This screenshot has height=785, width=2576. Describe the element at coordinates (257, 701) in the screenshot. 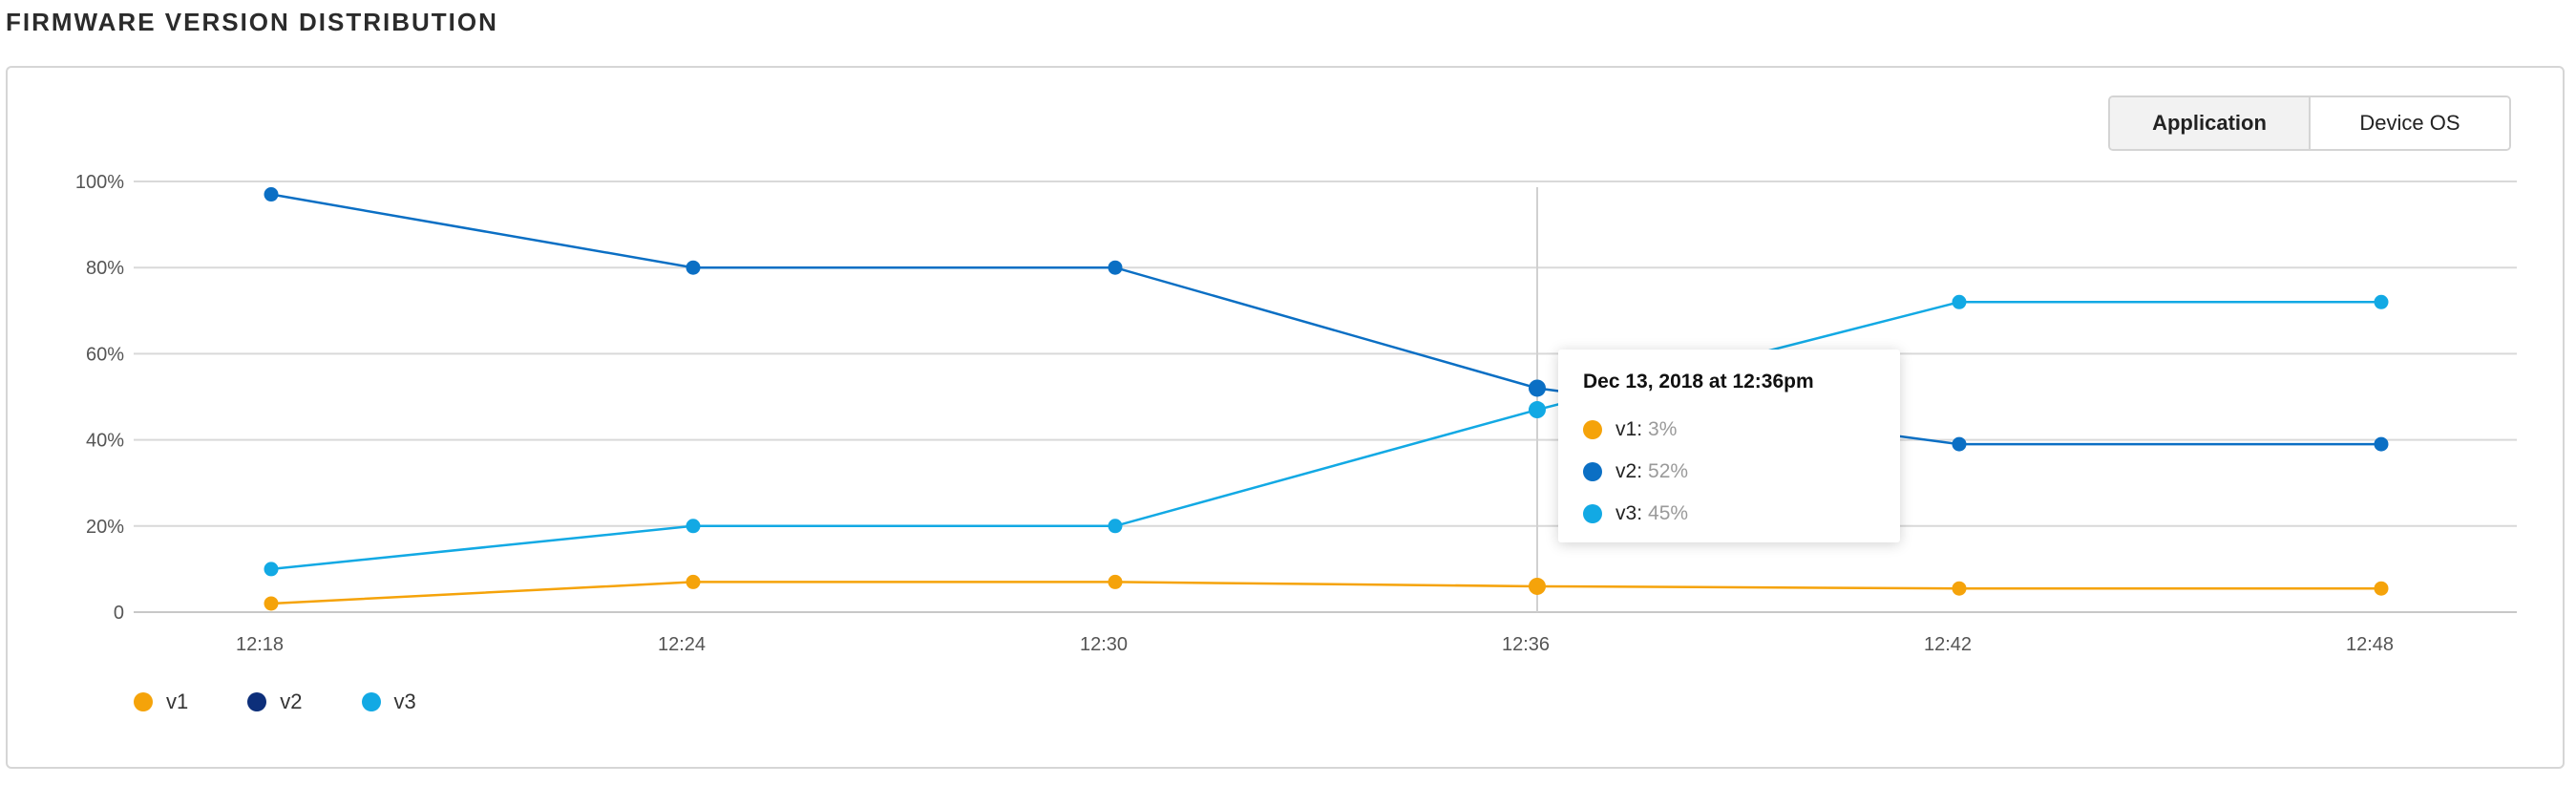

I see `legend-dot-v2` at that location.